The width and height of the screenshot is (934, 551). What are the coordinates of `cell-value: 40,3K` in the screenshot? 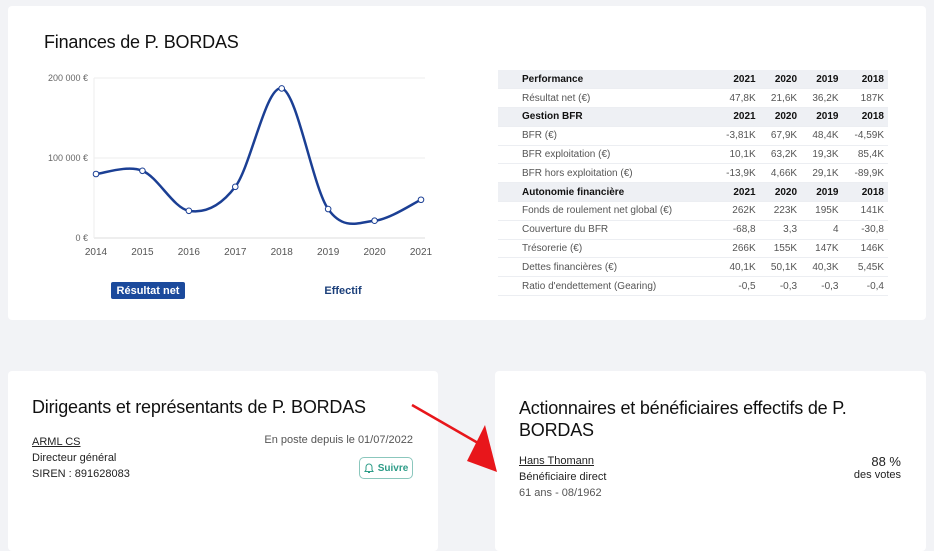 It's located at (822, 267).